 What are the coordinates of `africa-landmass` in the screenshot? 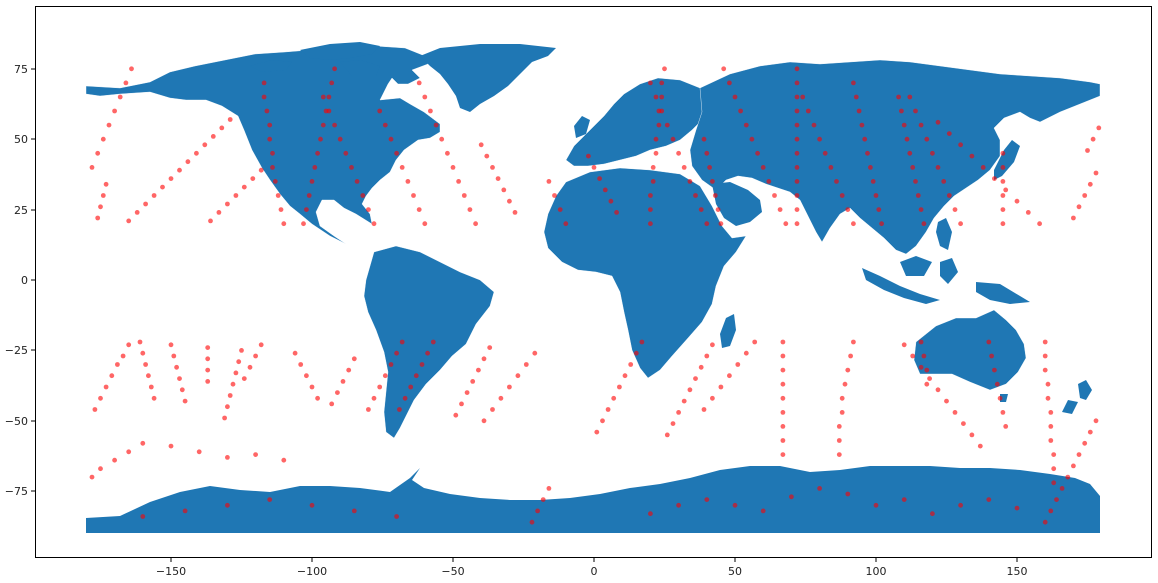 It's located at (645, 273).